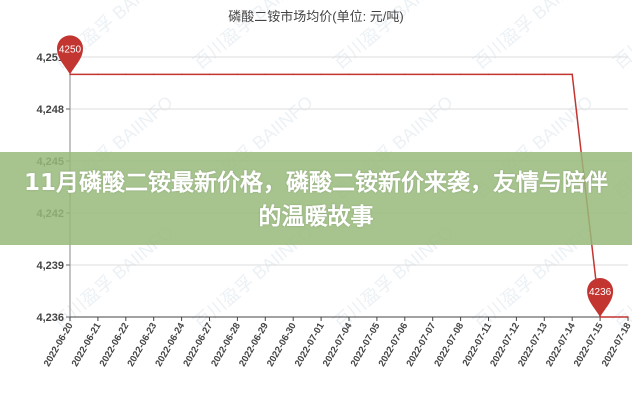 This screenshot has height=400, width=632. What do you see at coordinates (50, 266) in the screenshot?
I see `y-tick-label: 4,239` at bounding box center [50, 266].